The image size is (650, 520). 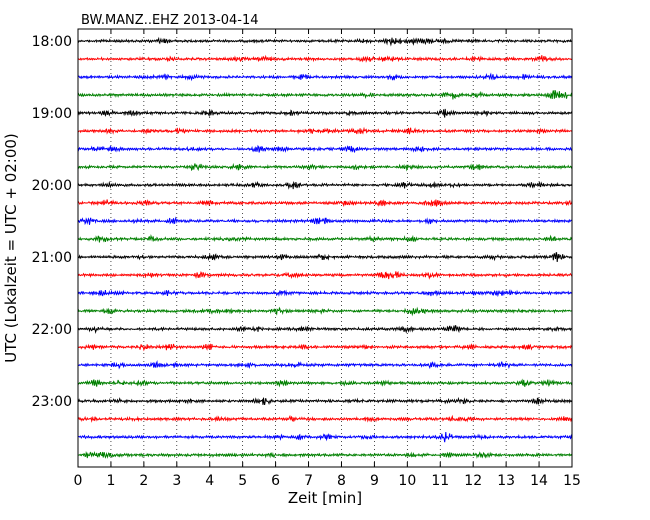 I want to click on y-tick-label: 21:00, so click(x=52, y=258).